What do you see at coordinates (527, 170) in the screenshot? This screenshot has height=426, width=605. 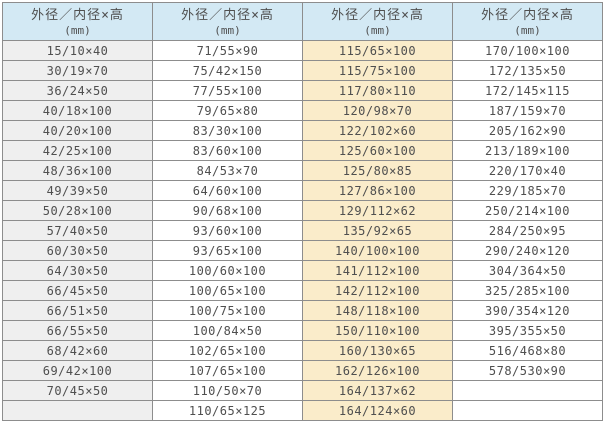 I see `dimension-cell: 220/170×40` at bounding box center [527, 170].